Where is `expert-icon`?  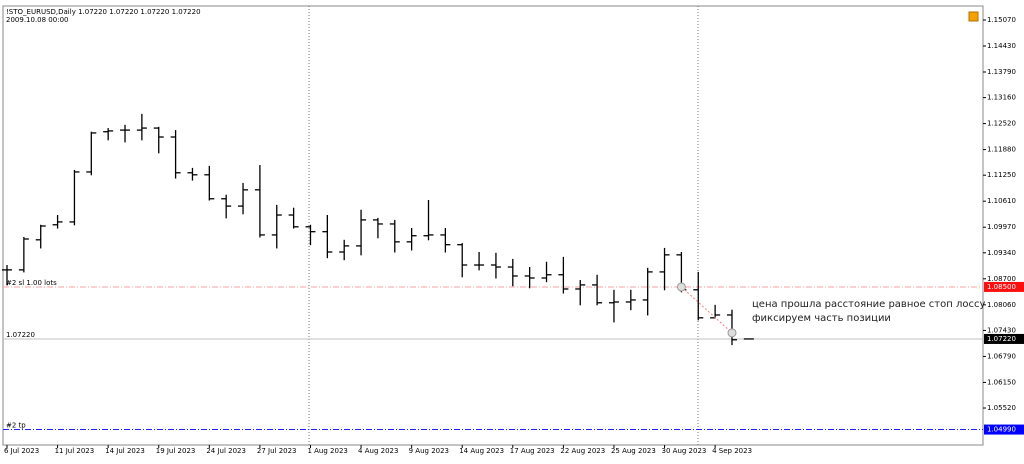
expert-icon is located at coordinates (973, 16).